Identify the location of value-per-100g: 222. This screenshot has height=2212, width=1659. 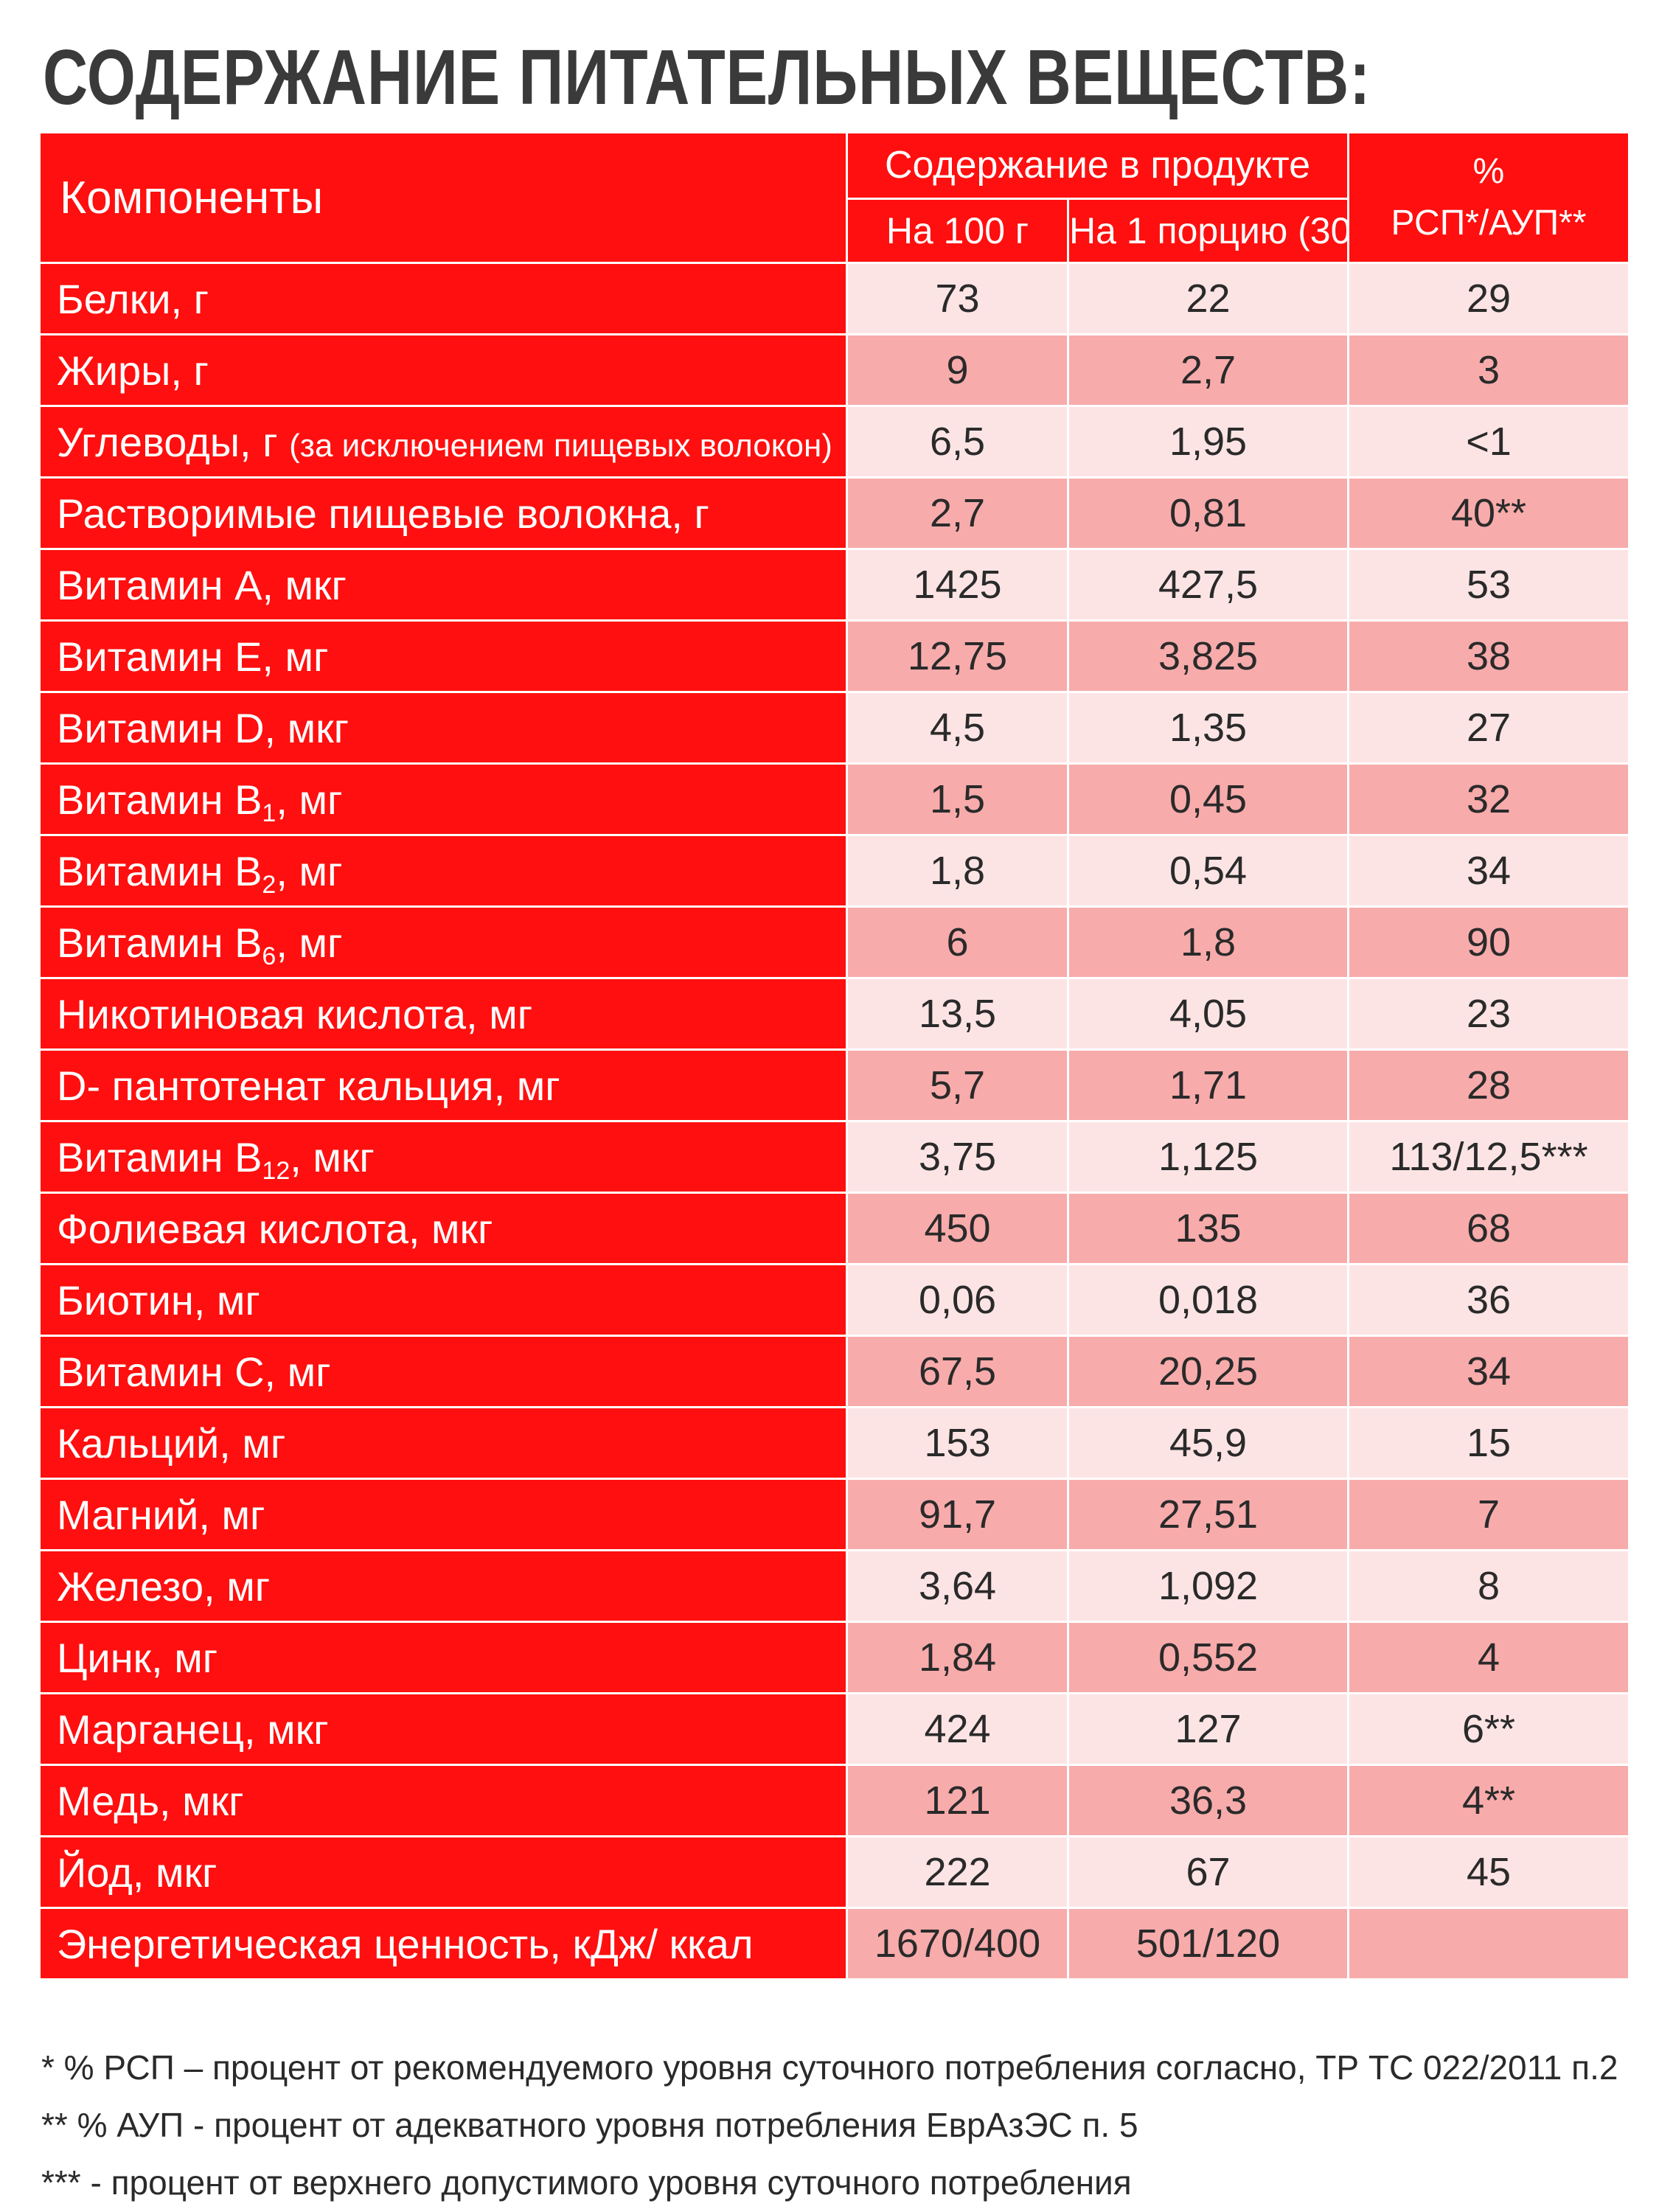
(957, 1872).